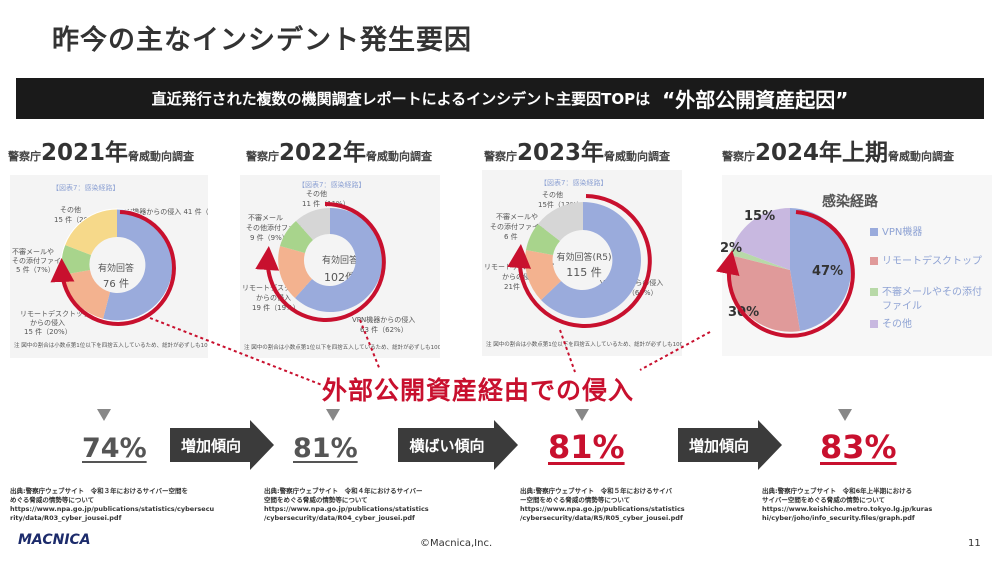 The height and width of the screenshot is (561, 1000). What do you see at coordinates (54, 540) in the screenshot?
I see `macnica-logo: MACNICA` at bounding box center [54, 540].